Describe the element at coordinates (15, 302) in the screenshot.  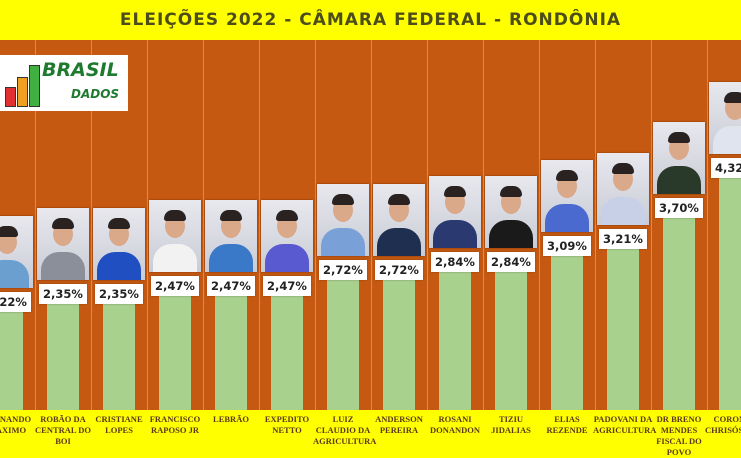
I see `data-label: 2,22%` at that location.